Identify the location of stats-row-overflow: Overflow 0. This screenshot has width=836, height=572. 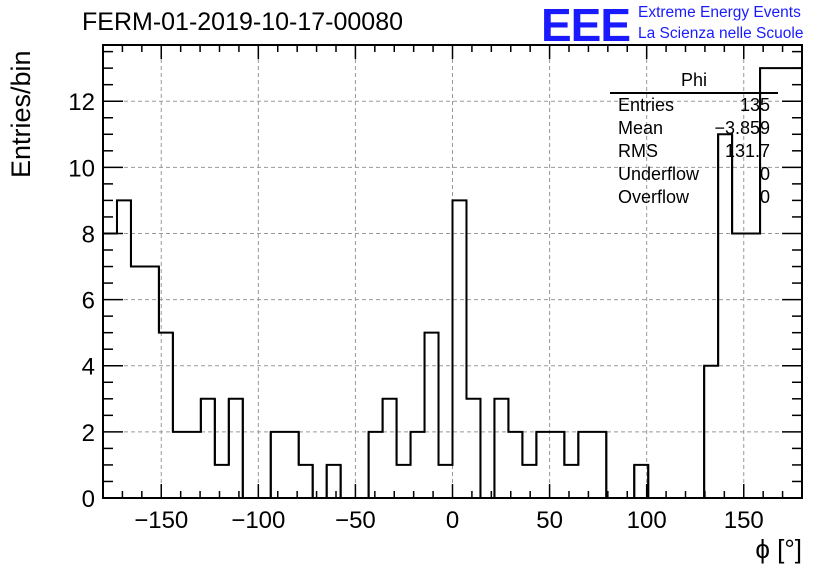
(694, 197).